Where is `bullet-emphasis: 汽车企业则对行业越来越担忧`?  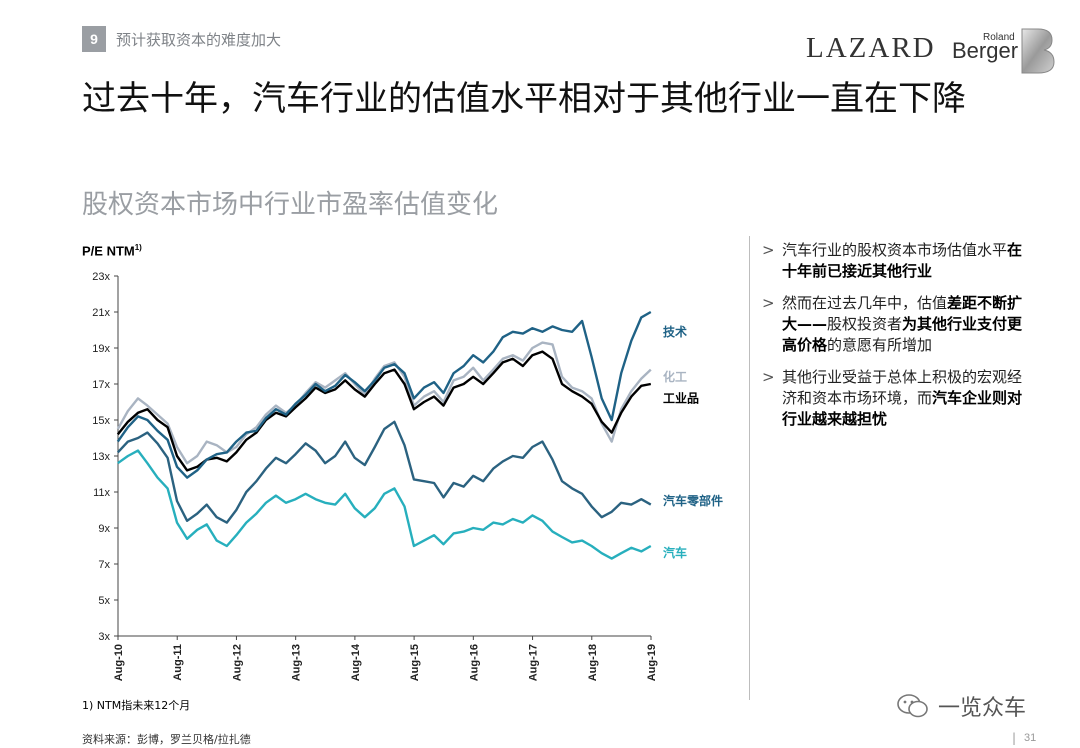 bullet-emphasis: 汽车企业则对行业越来越担忧 is located at coordinates (902, 408).